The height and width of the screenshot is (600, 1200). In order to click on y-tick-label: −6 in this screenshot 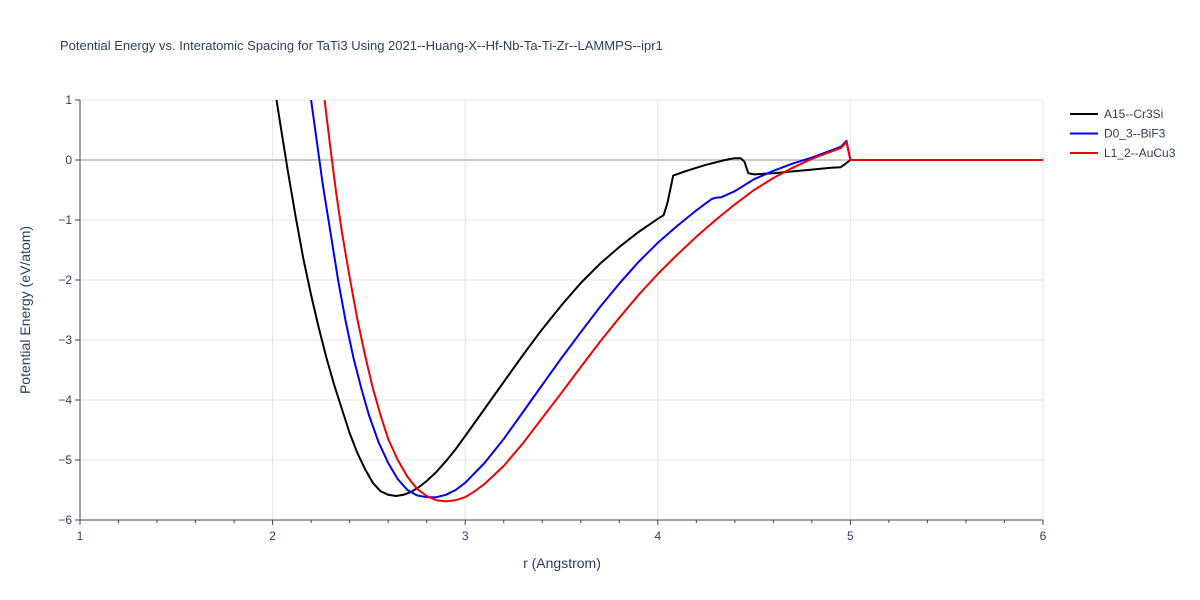, I will do `click(65, 520)`.